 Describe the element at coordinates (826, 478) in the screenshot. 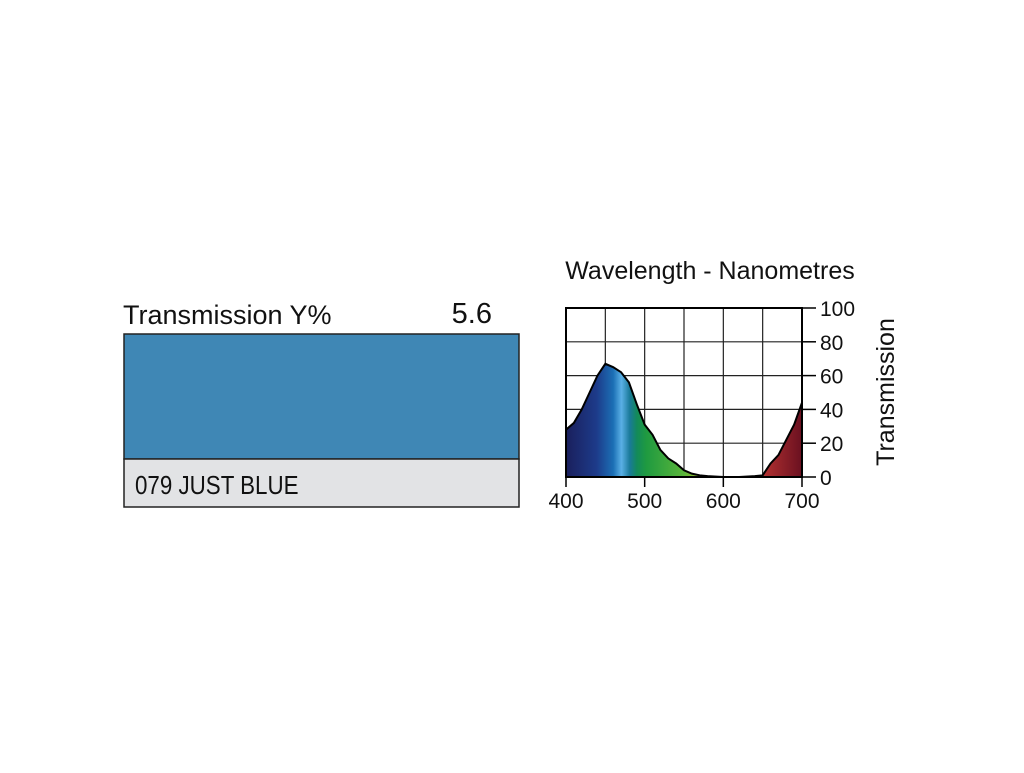

I see `y-tick-label: 0` at that location.